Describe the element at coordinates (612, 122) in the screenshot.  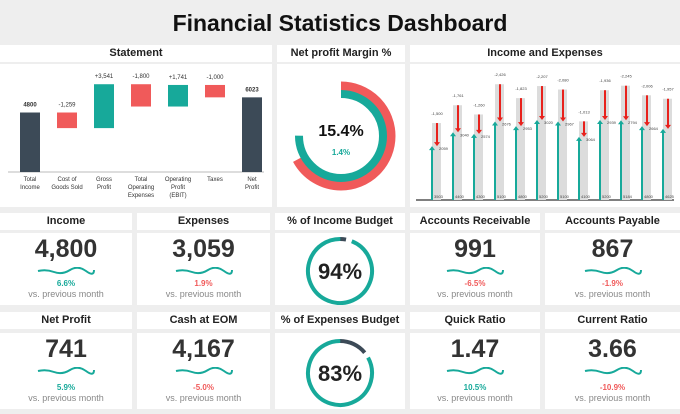
I see `net-label: 2939` at that location.